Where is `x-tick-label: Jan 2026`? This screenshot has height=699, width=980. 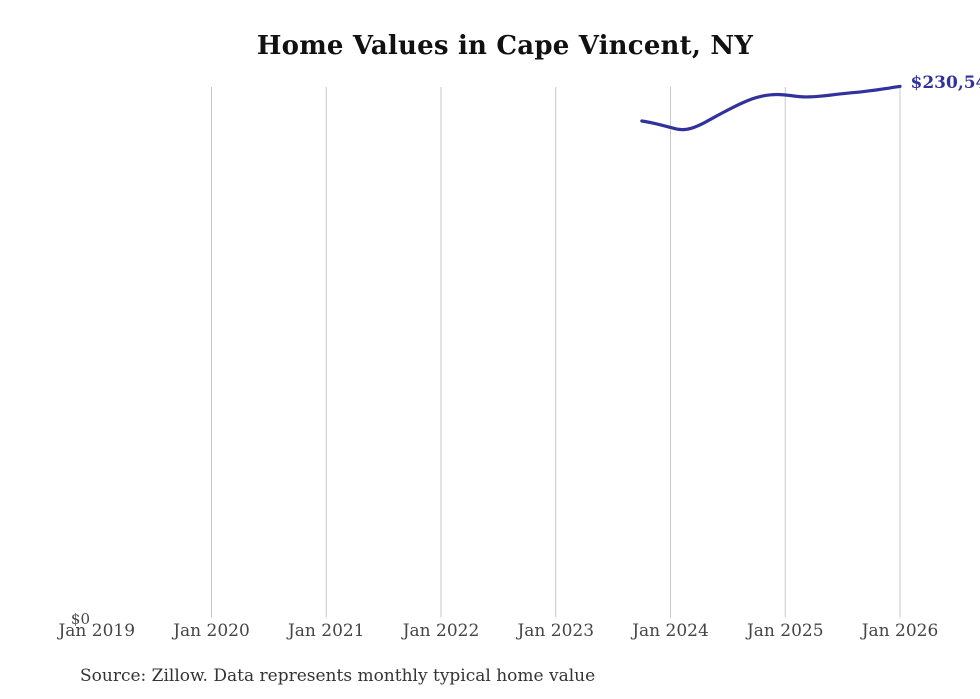 x-tick-label: Jan 2026 is located at coordinates (900, 631).